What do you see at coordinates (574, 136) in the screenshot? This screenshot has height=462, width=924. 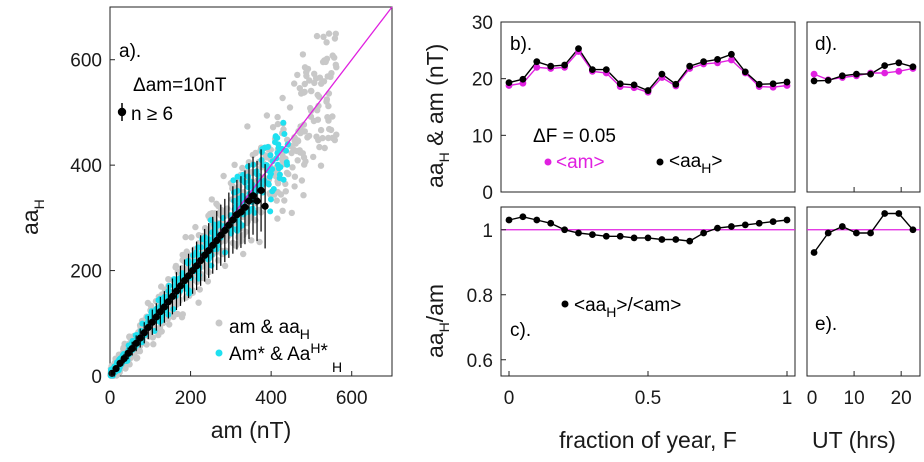 I see `panel-b-annotation: ΔF = 0.05` at bounding box center [574, 136].